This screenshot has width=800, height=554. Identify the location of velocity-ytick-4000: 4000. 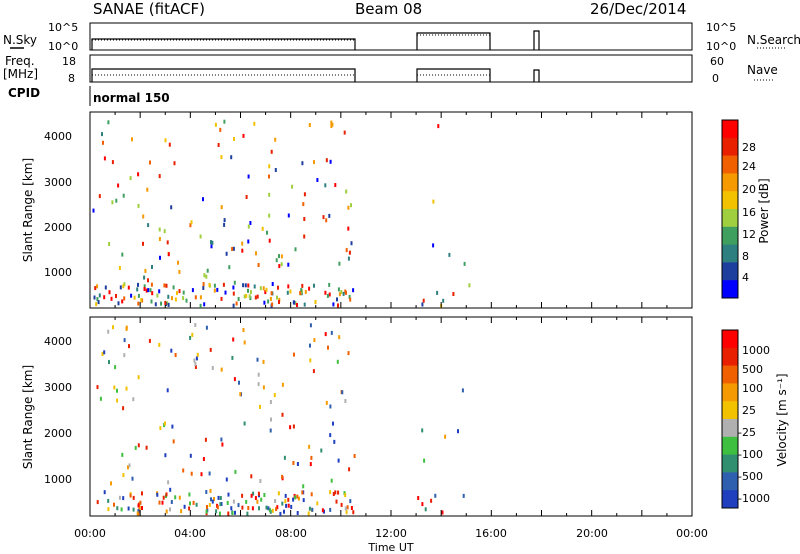
(58, 341).